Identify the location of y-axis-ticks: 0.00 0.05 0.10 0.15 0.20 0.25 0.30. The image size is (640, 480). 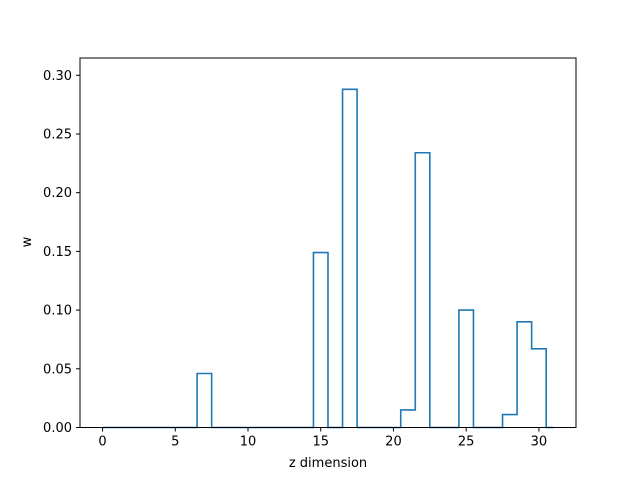
(61, 252).